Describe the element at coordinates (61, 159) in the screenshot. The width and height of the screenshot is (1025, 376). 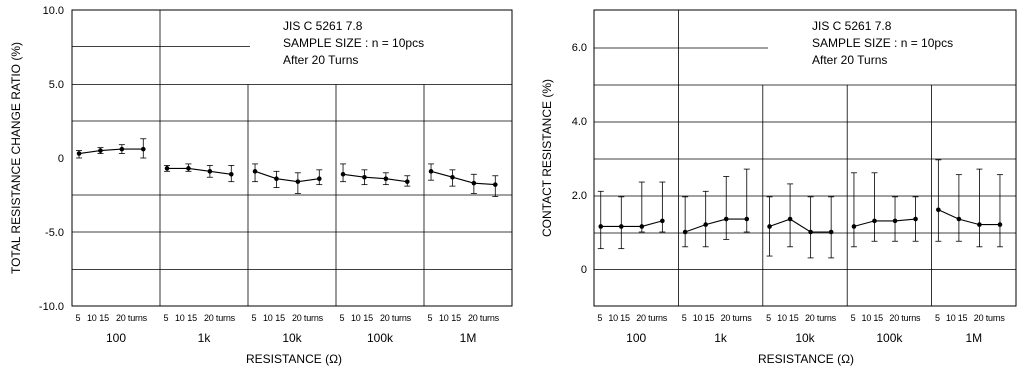
I see `y-tick-label: 0` at that location.